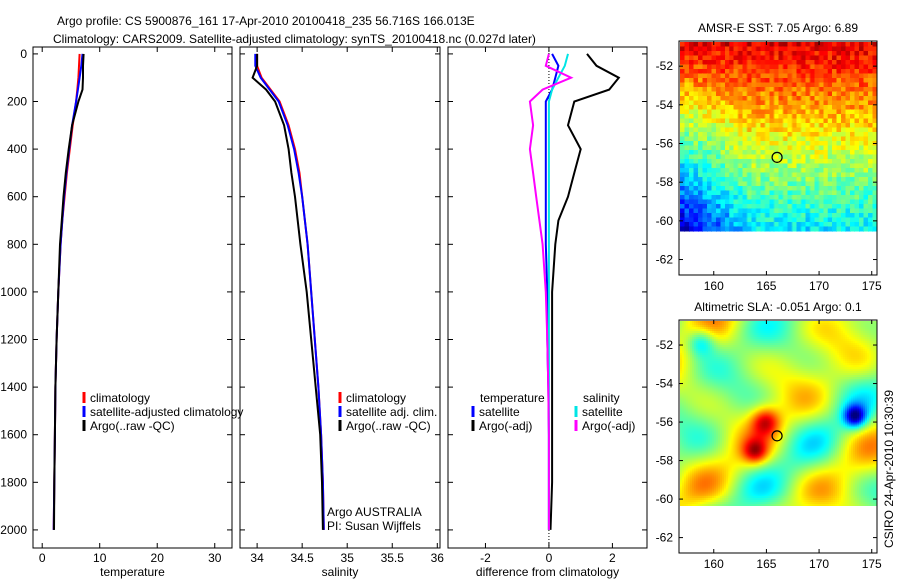 The height and width of the screenshot is (580, 900). Describe the element at coordinates (547, 572) in the screenshot. I see `difference-xlabel: difference from climatology` at that location.